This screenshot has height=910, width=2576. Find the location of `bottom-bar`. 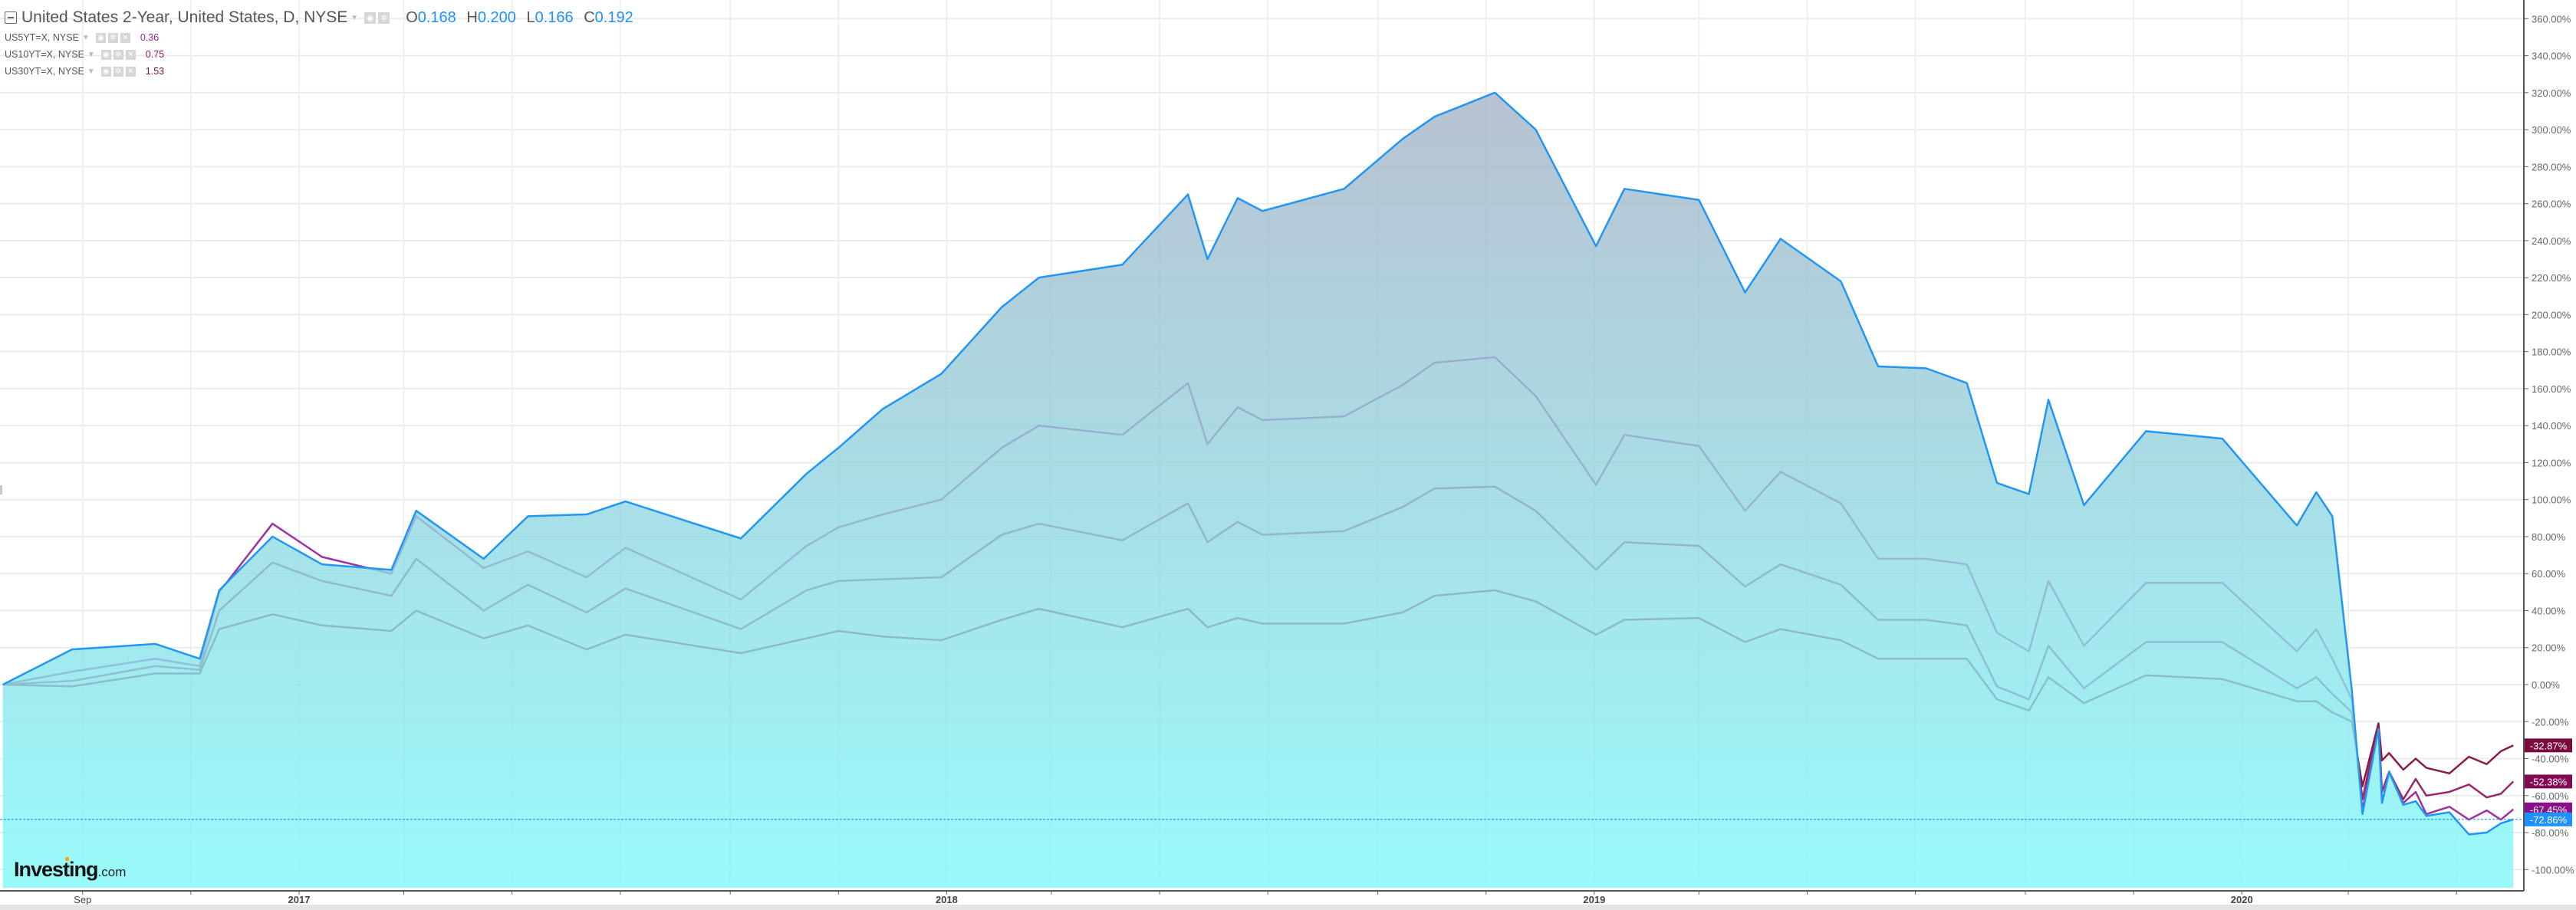

bottom-bar is located at coordinates (1288, 907).